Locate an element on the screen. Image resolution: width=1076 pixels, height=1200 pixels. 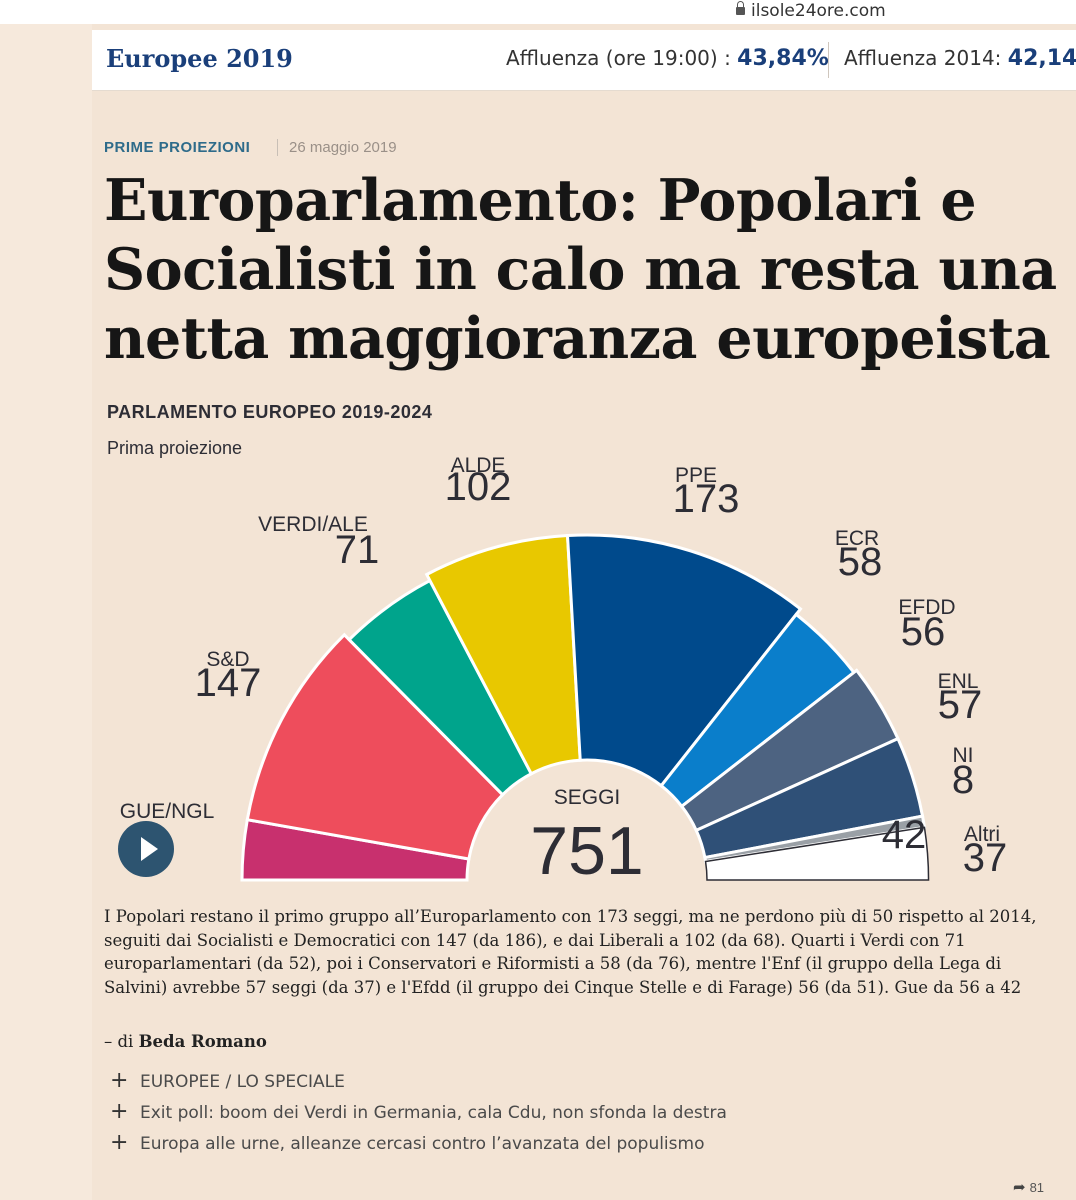
group-seats-label: 173 is located at coordinates (706, 499).